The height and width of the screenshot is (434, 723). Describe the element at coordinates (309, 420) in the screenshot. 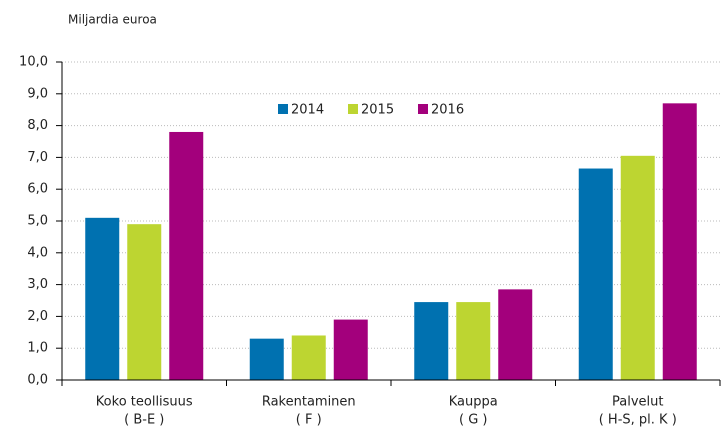

I see `x-tick-label: ( F )` at that location.